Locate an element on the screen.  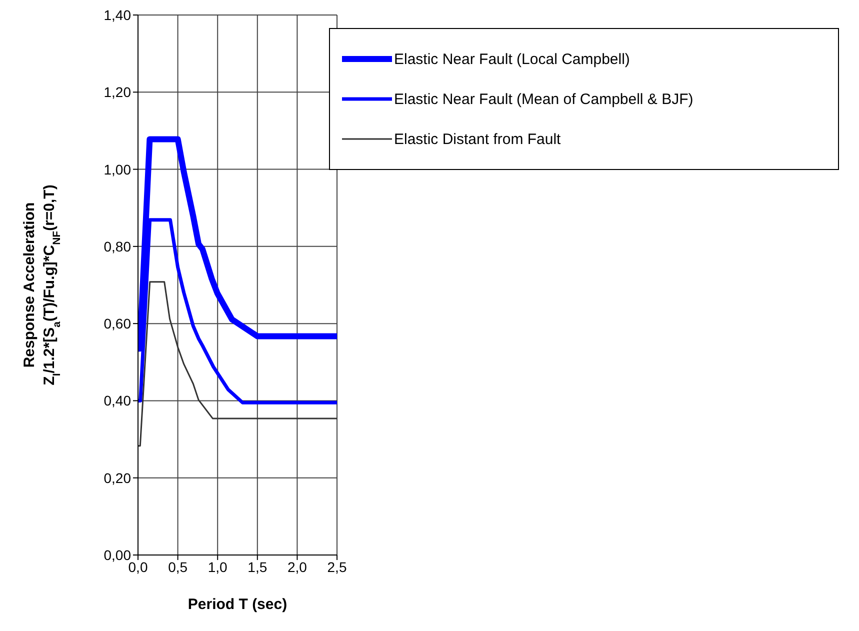
x-tick-label: 2,5 is located at coordinates (337, 566).